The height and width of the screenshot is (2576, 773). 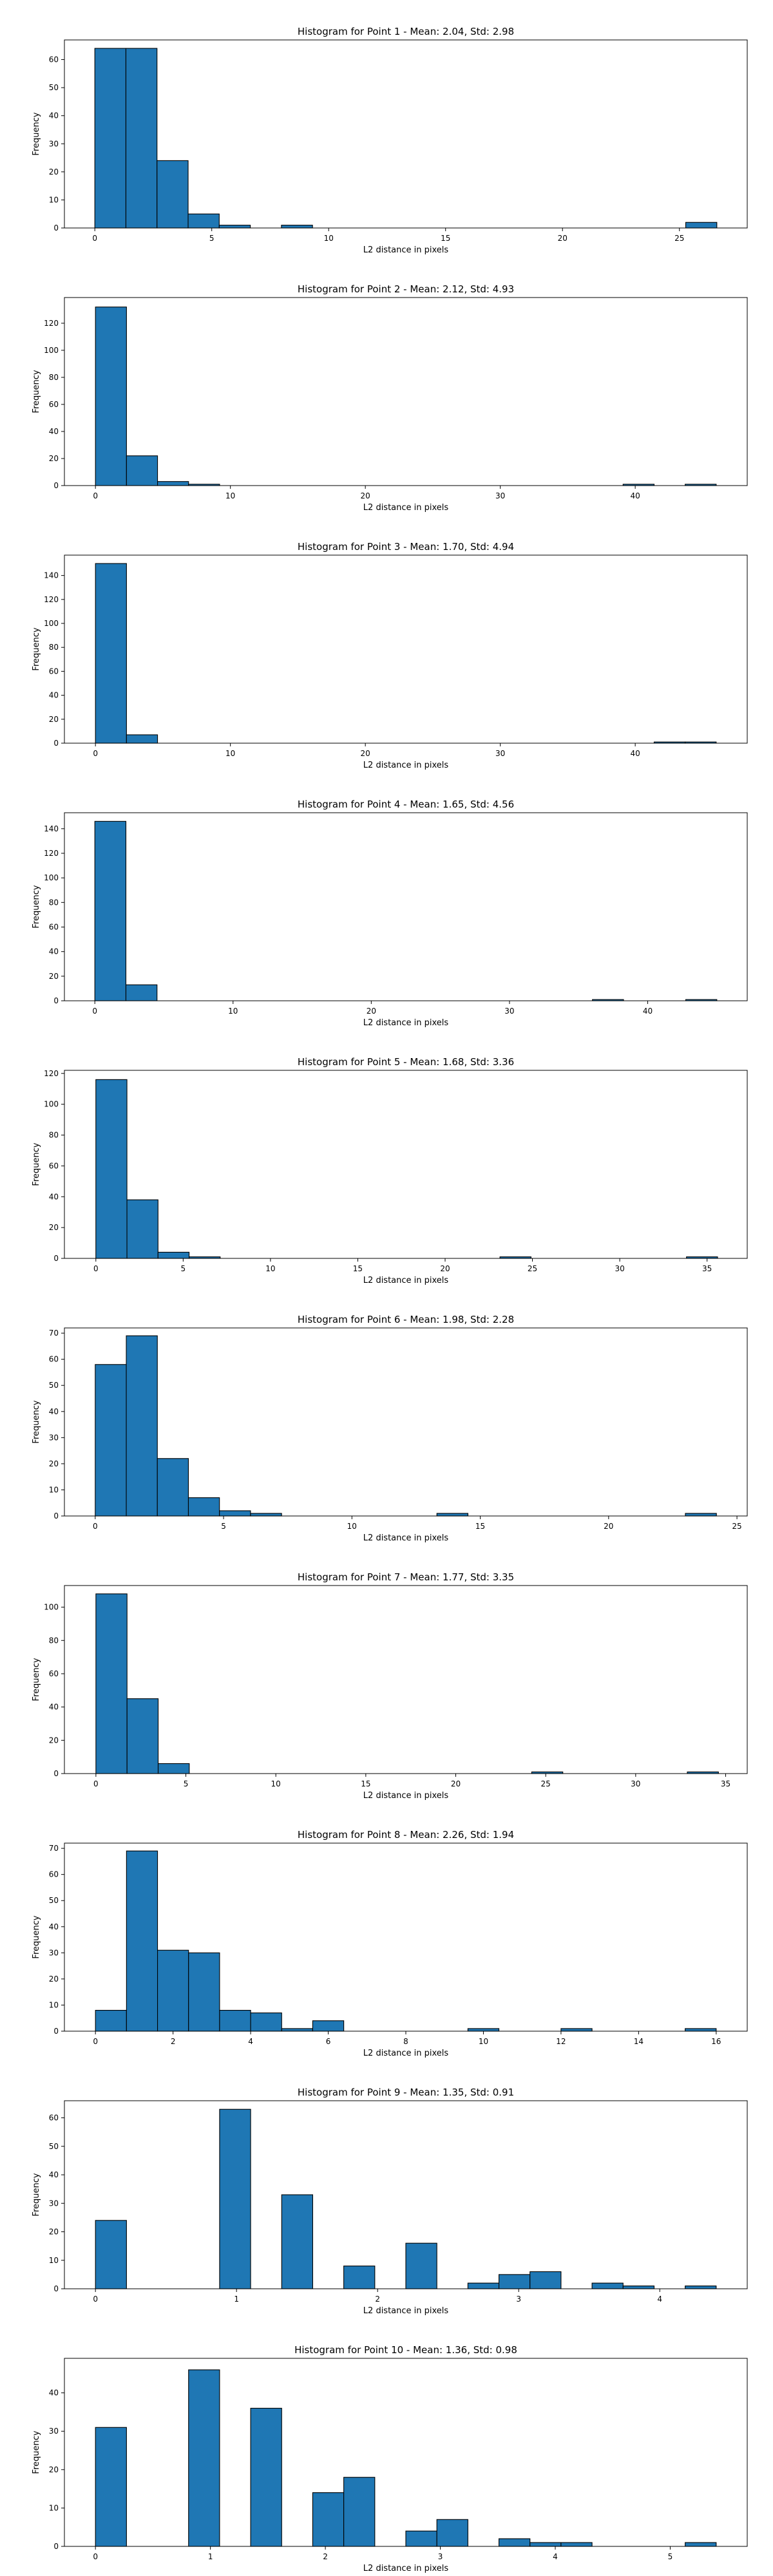 I want to click on x-tick-label: 35, so click(x=707, y=1268).